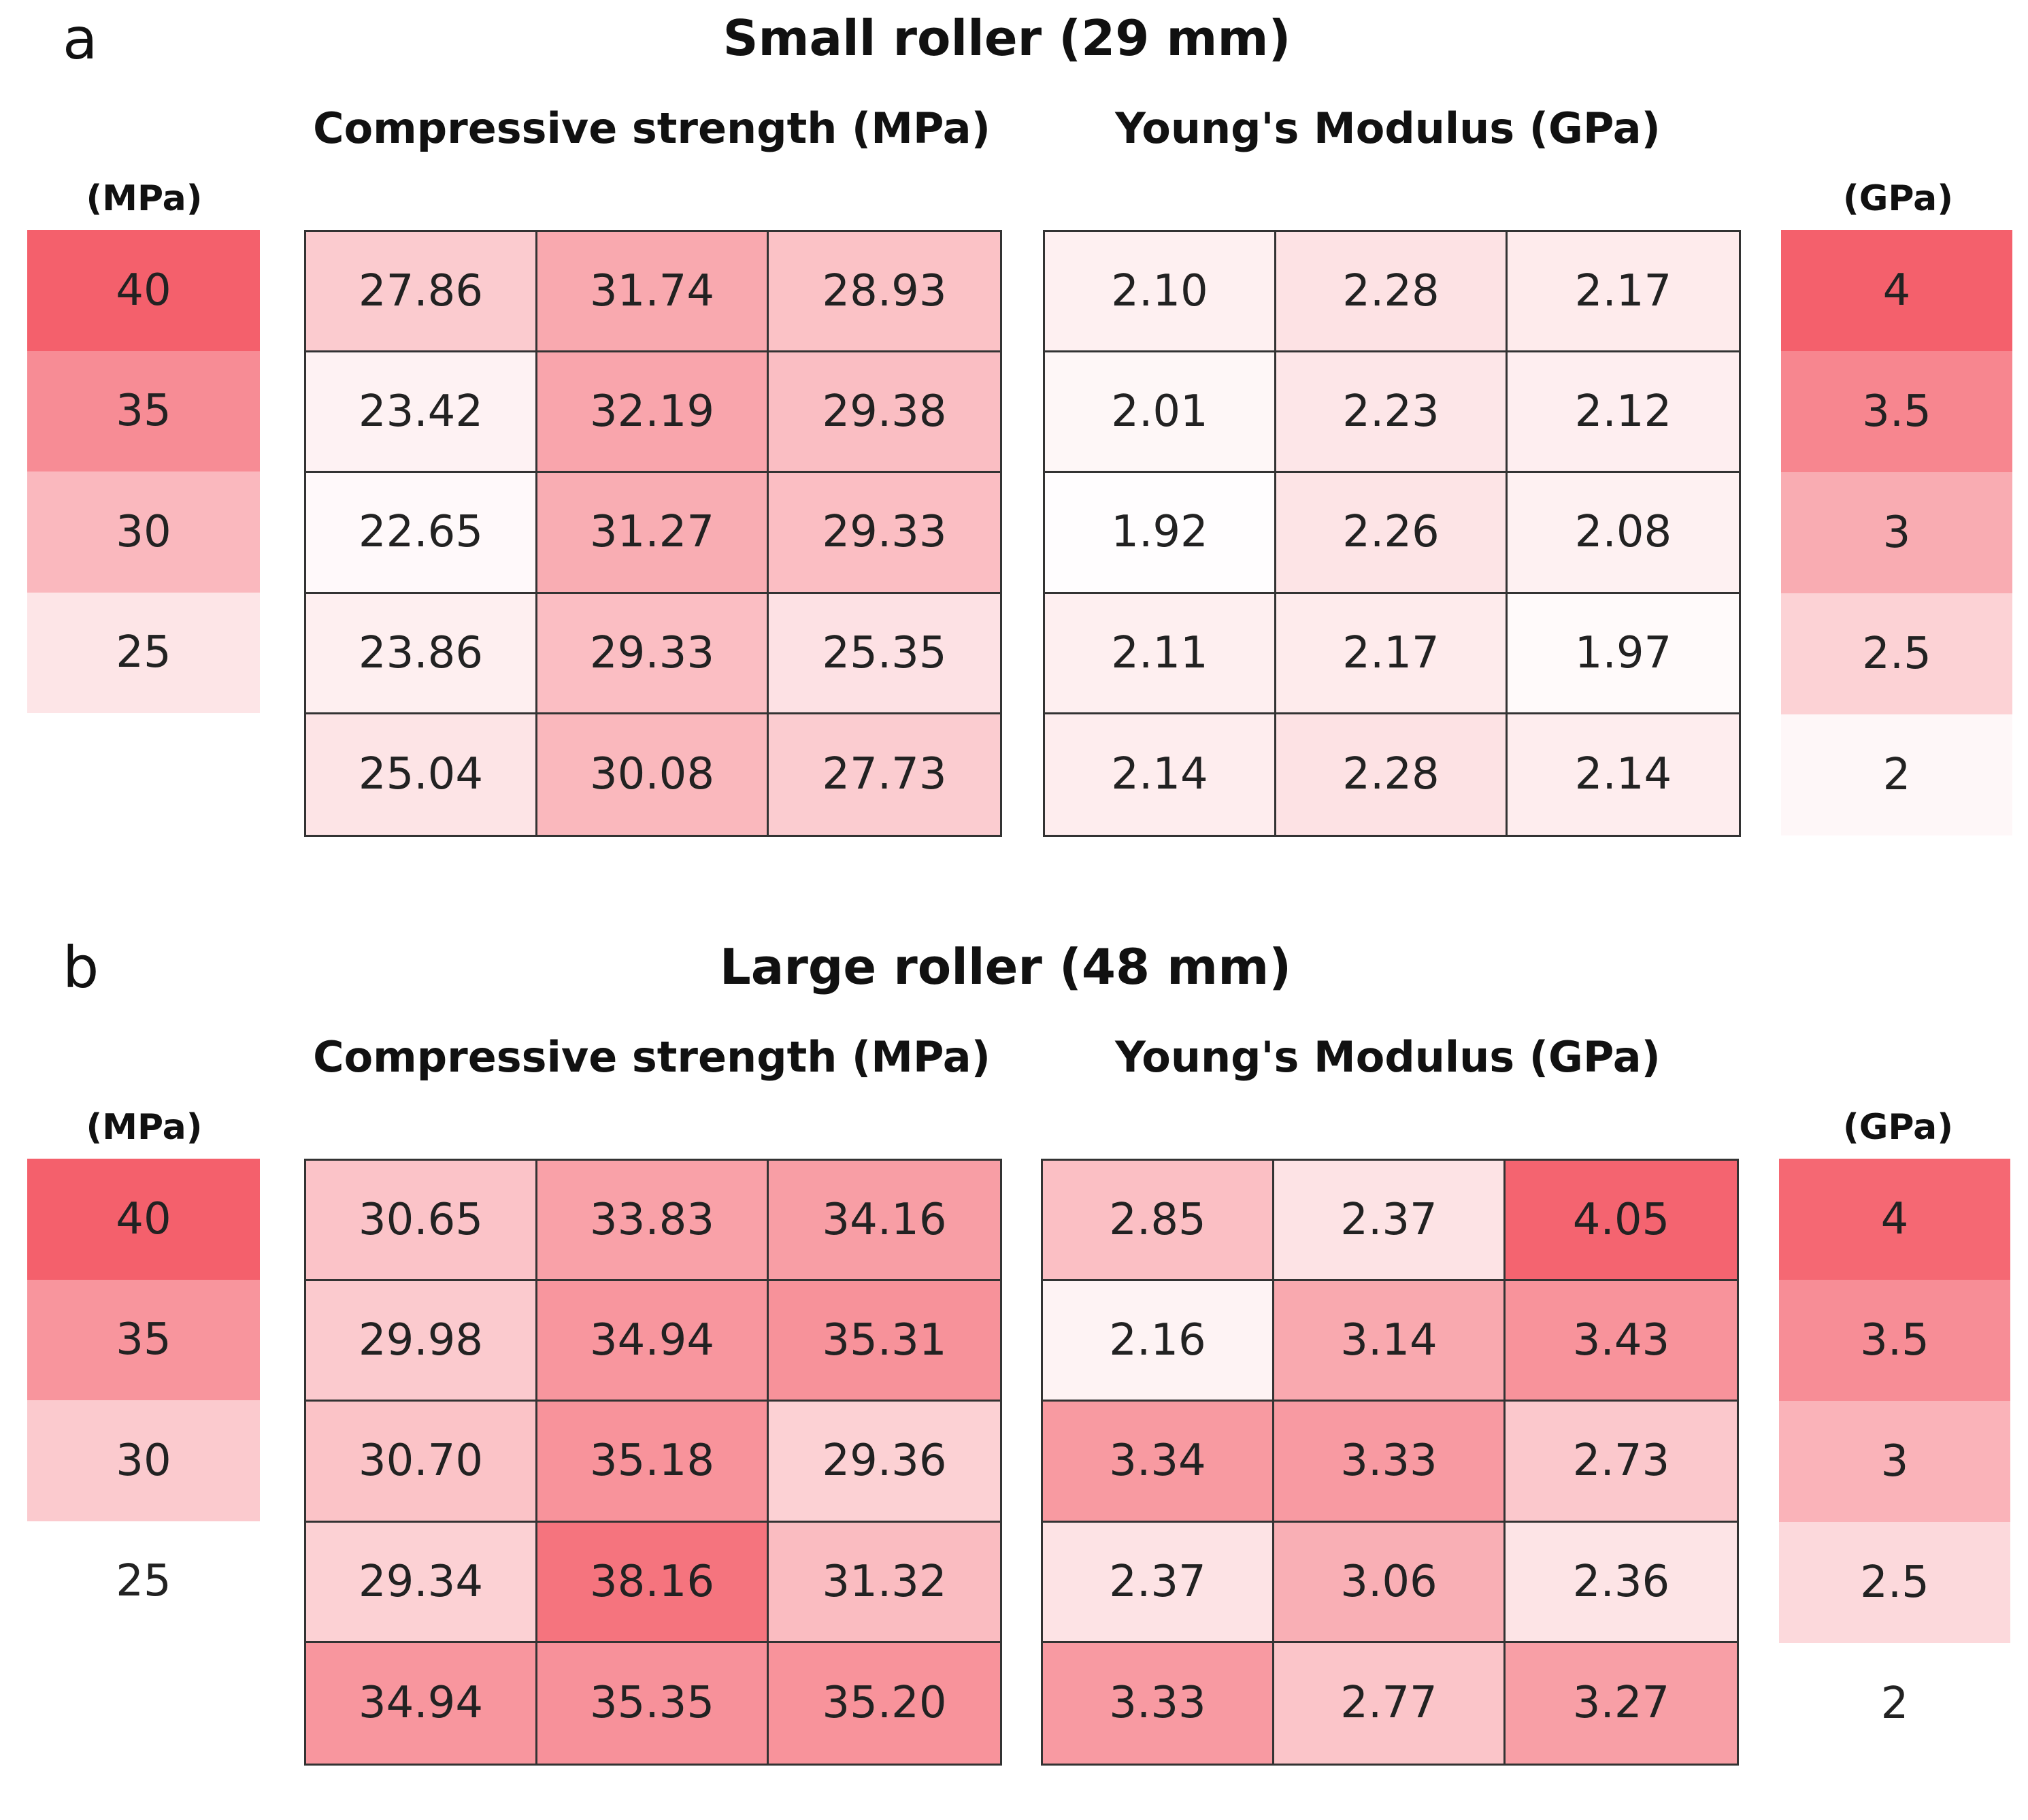  What do you see at coordinates (1160, 413) in the screenshot?
I see `heatmap-cell: 2.01` at bounding box center [1160, 413].